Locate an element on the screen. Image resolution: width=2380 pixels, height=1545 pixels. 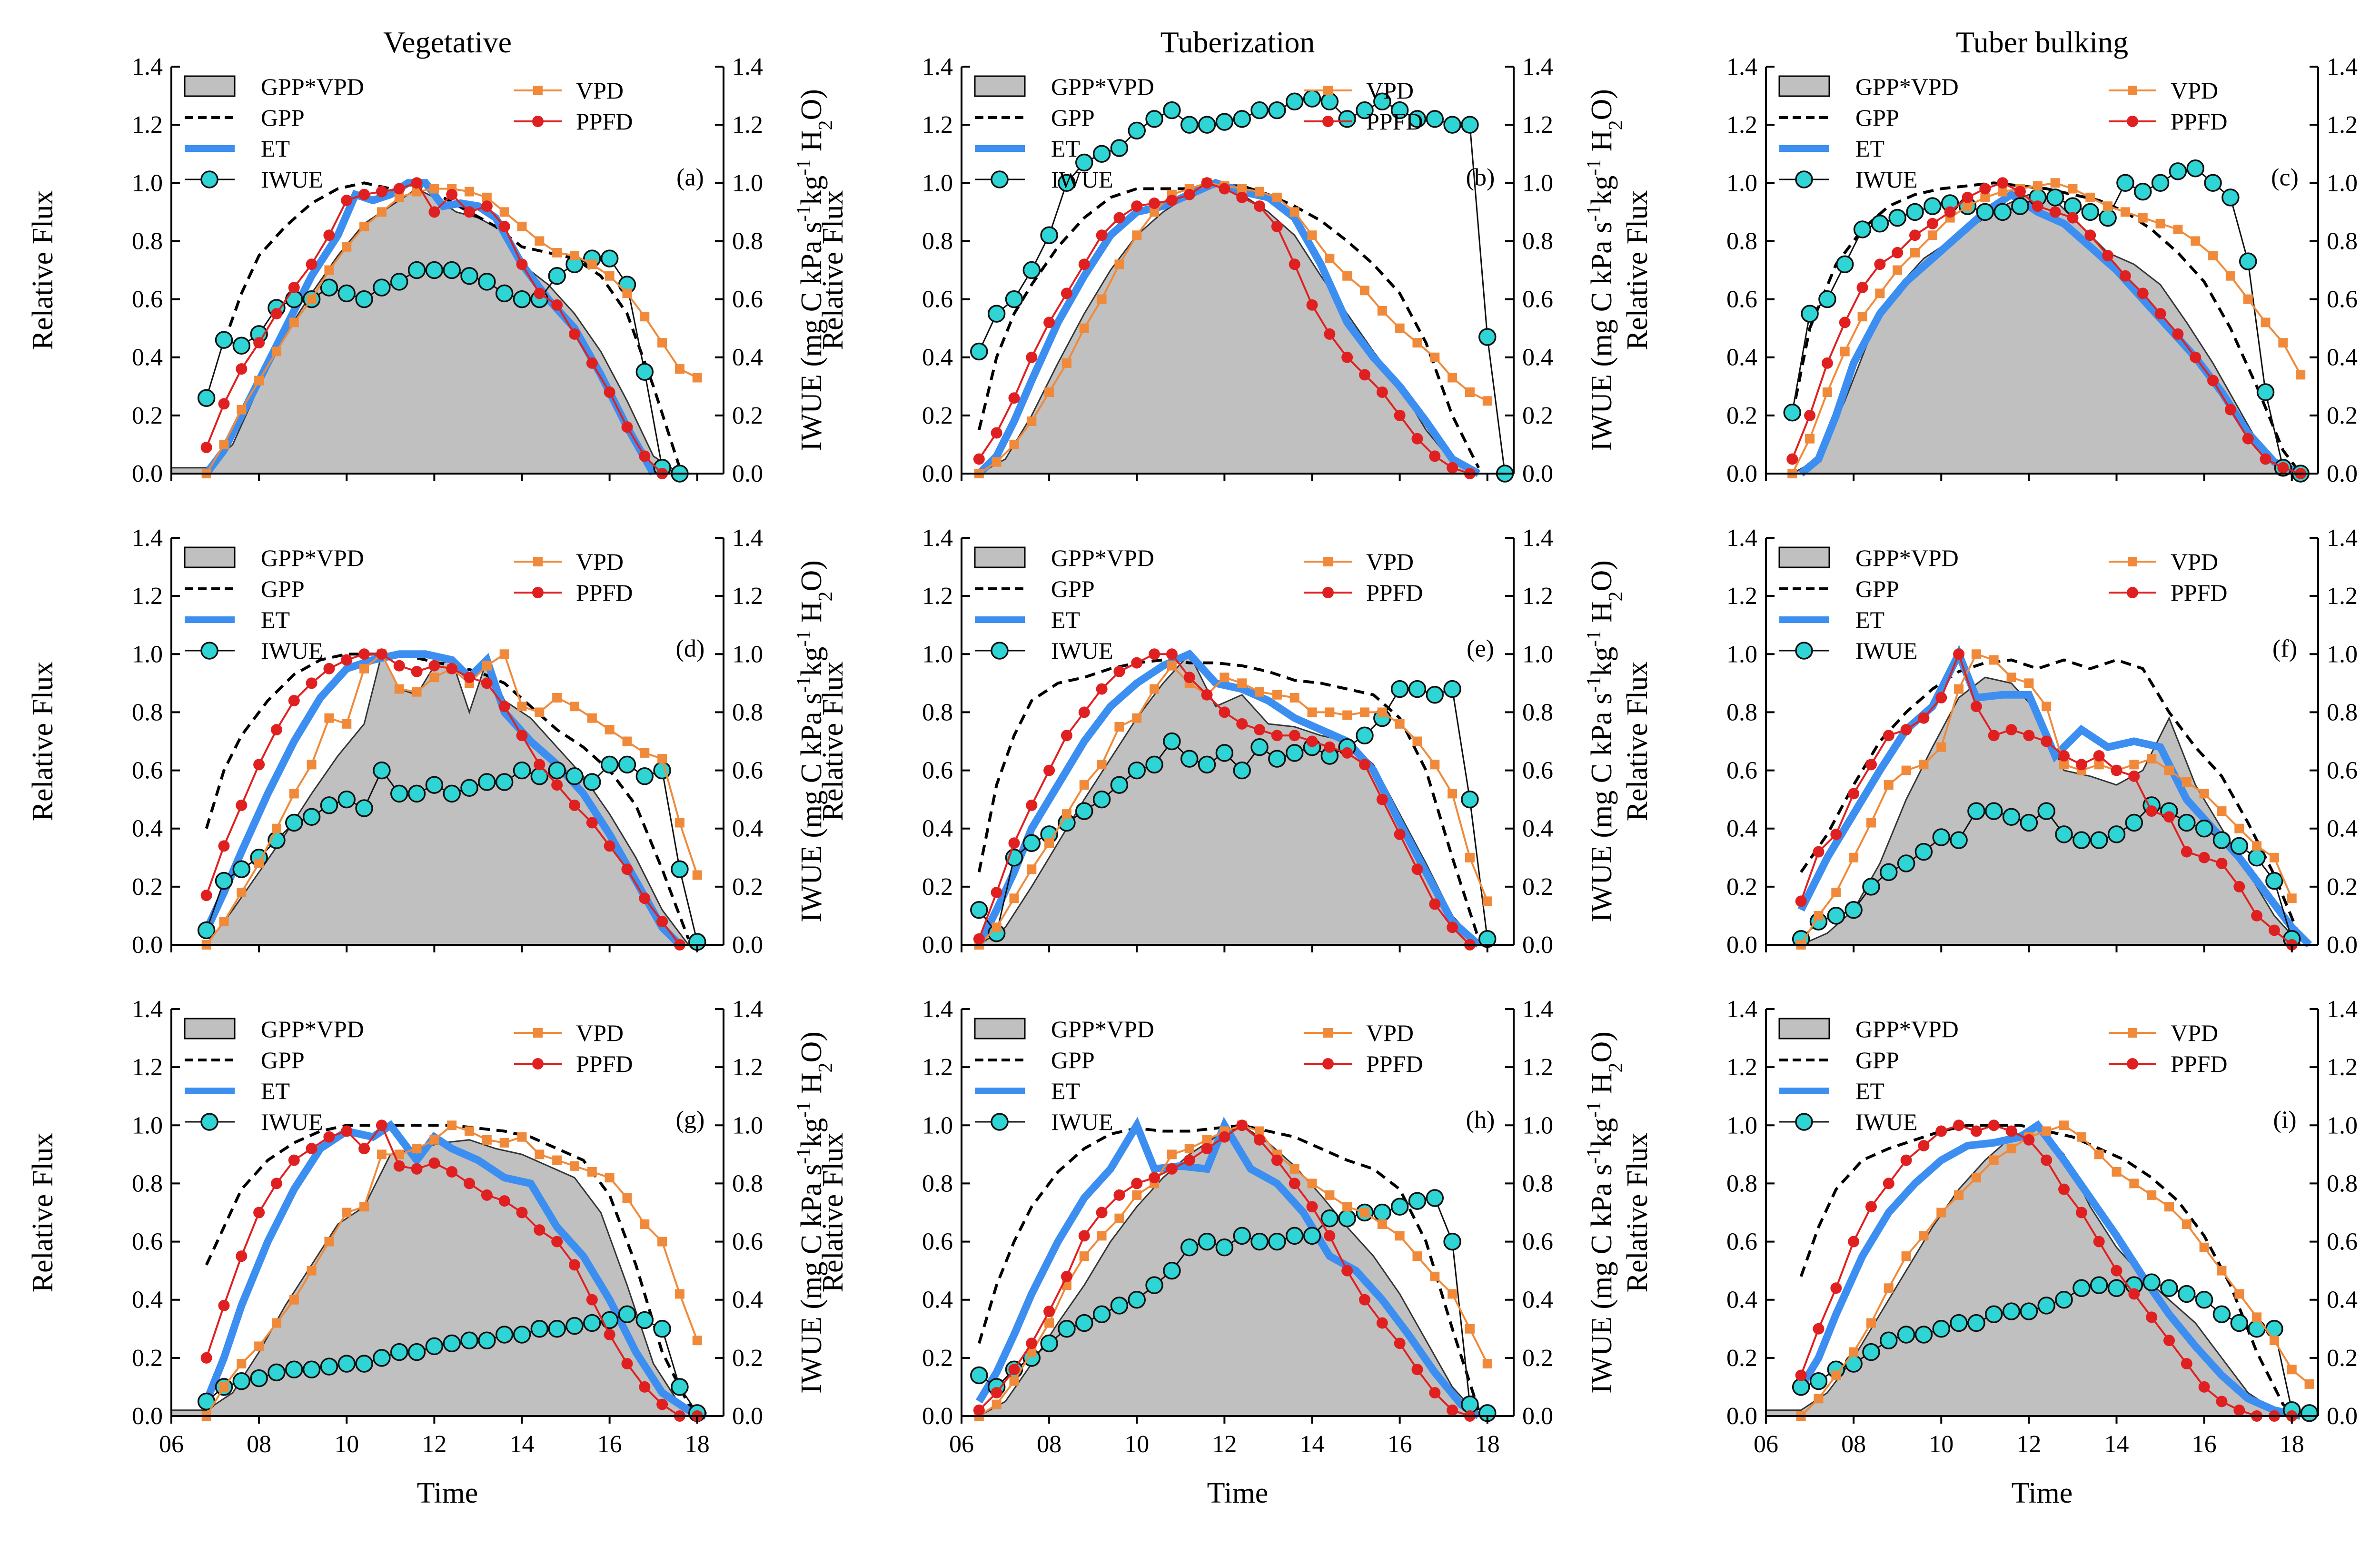
panel-letter: (a) is located at coordinates (690, 177).